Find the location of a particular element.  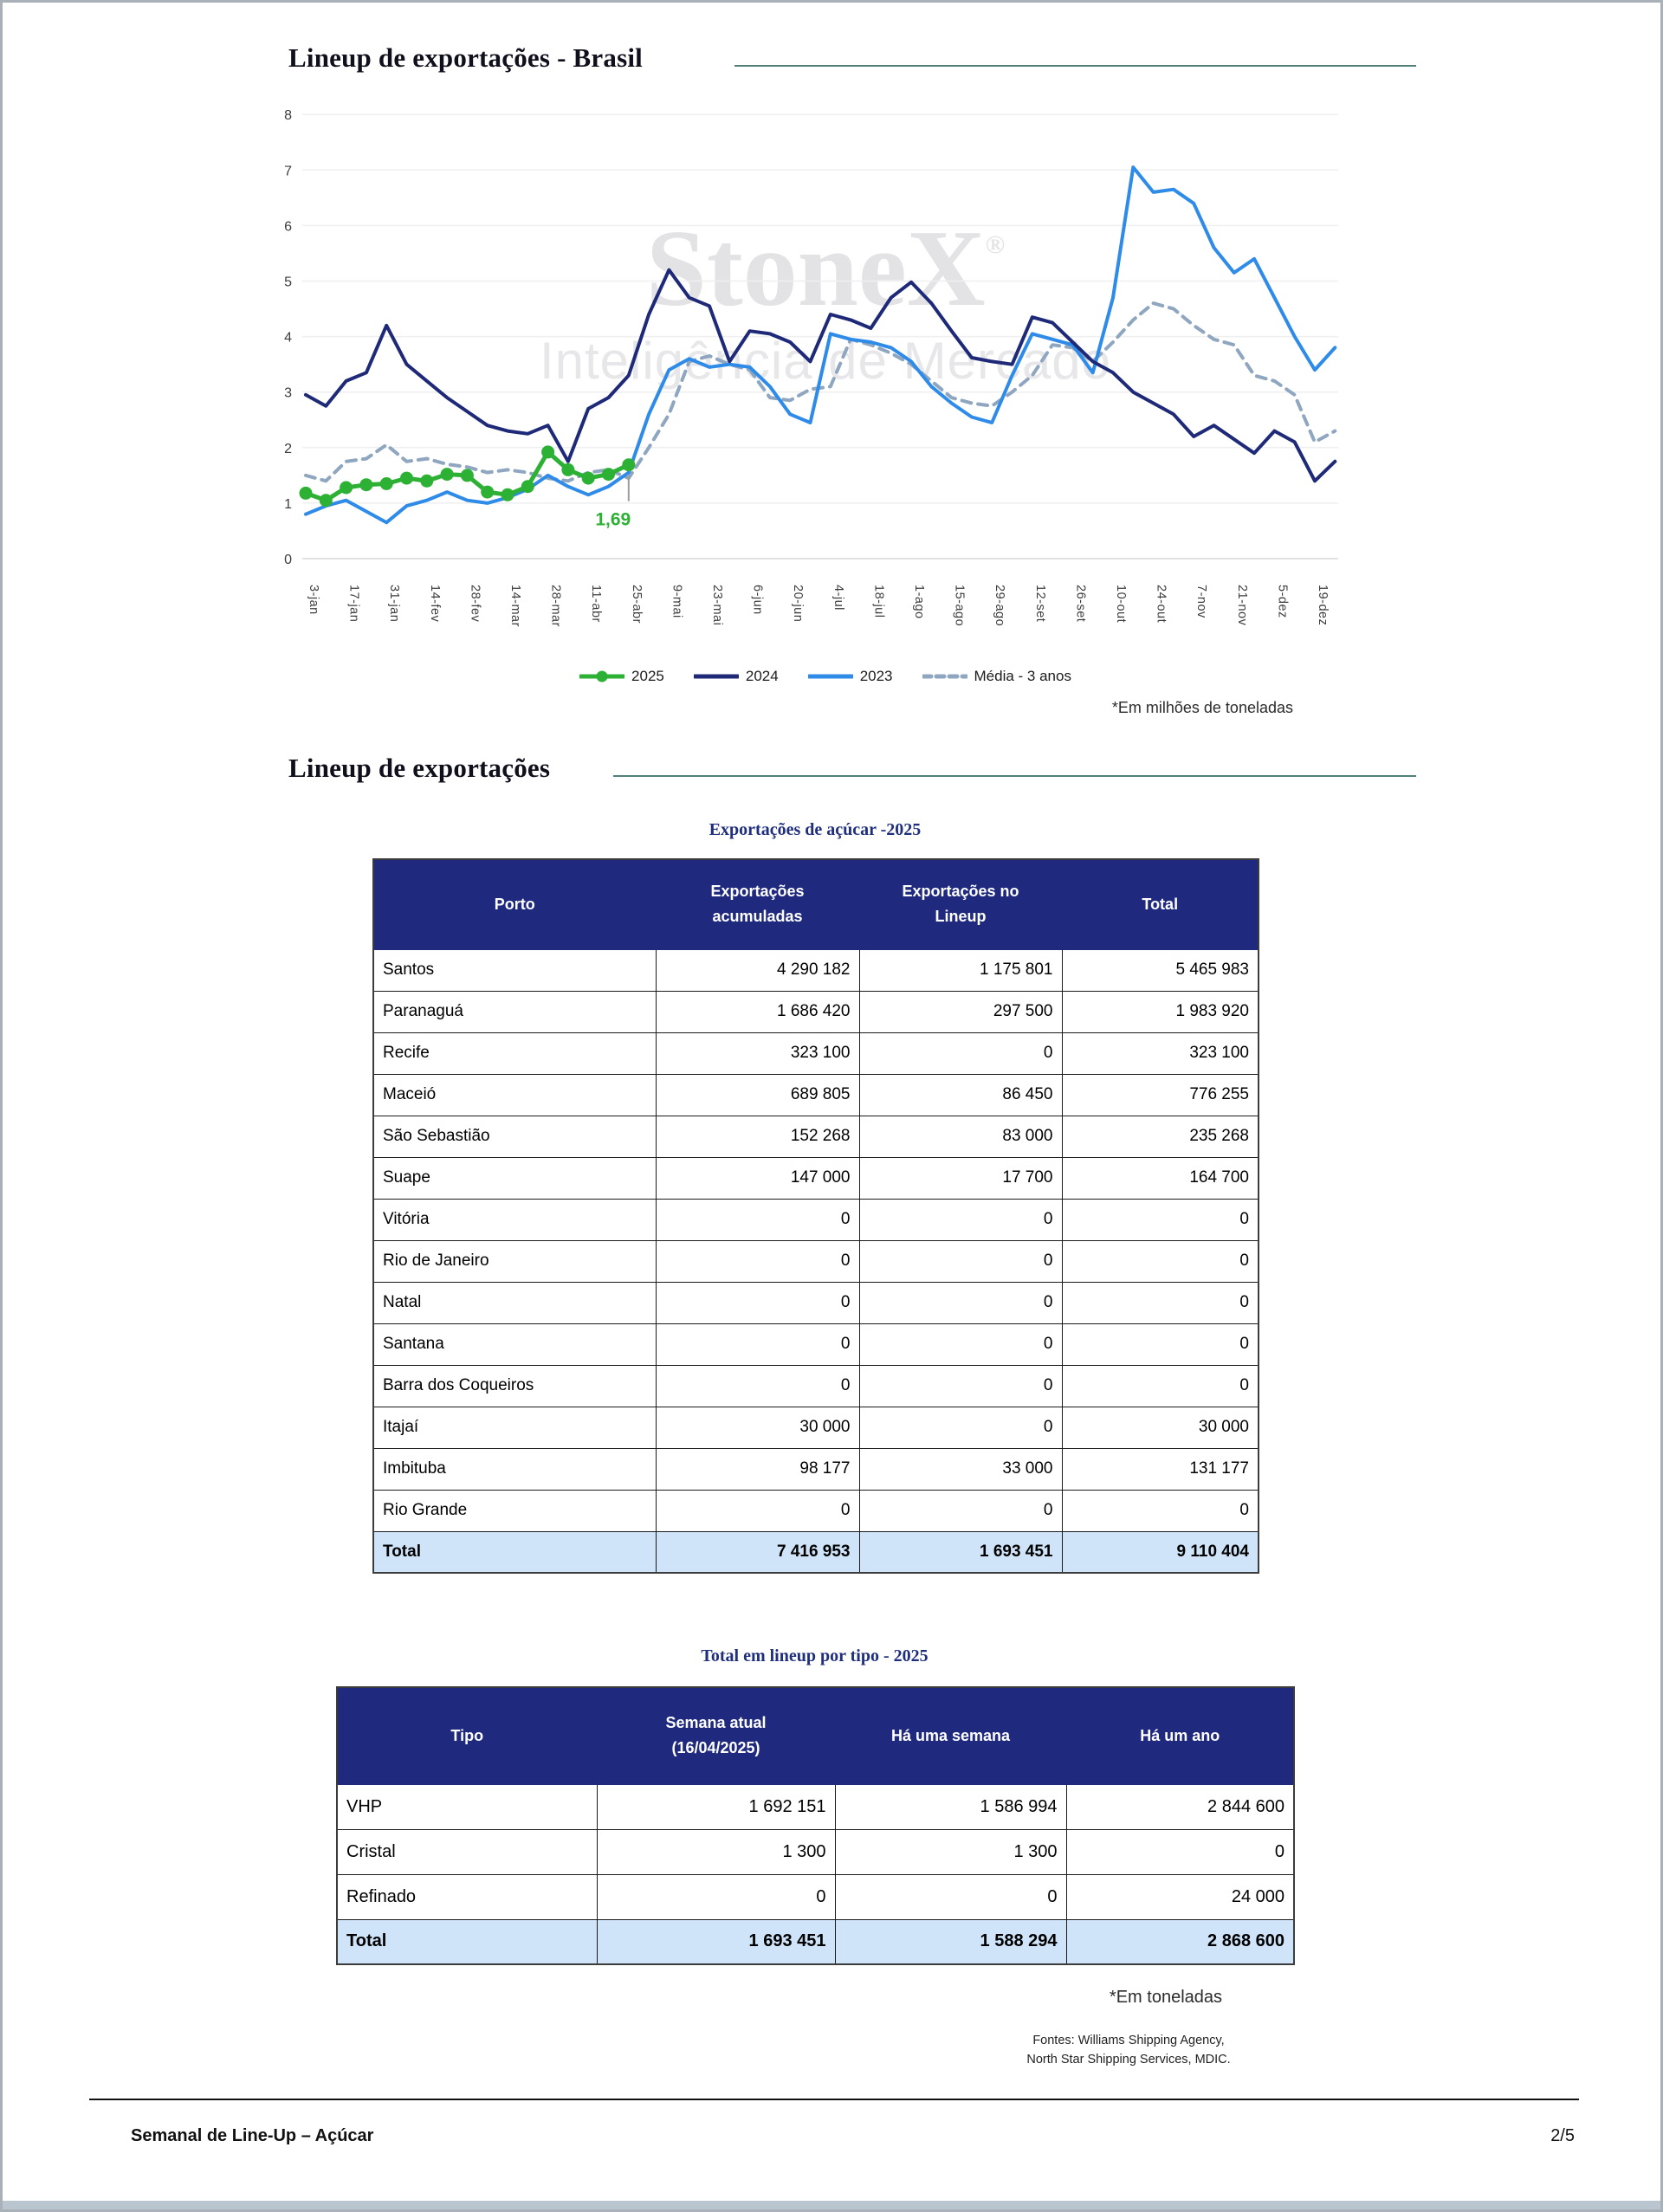

table-row: Itajaí 30 000 0 30 000 is located at coordinates (815, 1427).